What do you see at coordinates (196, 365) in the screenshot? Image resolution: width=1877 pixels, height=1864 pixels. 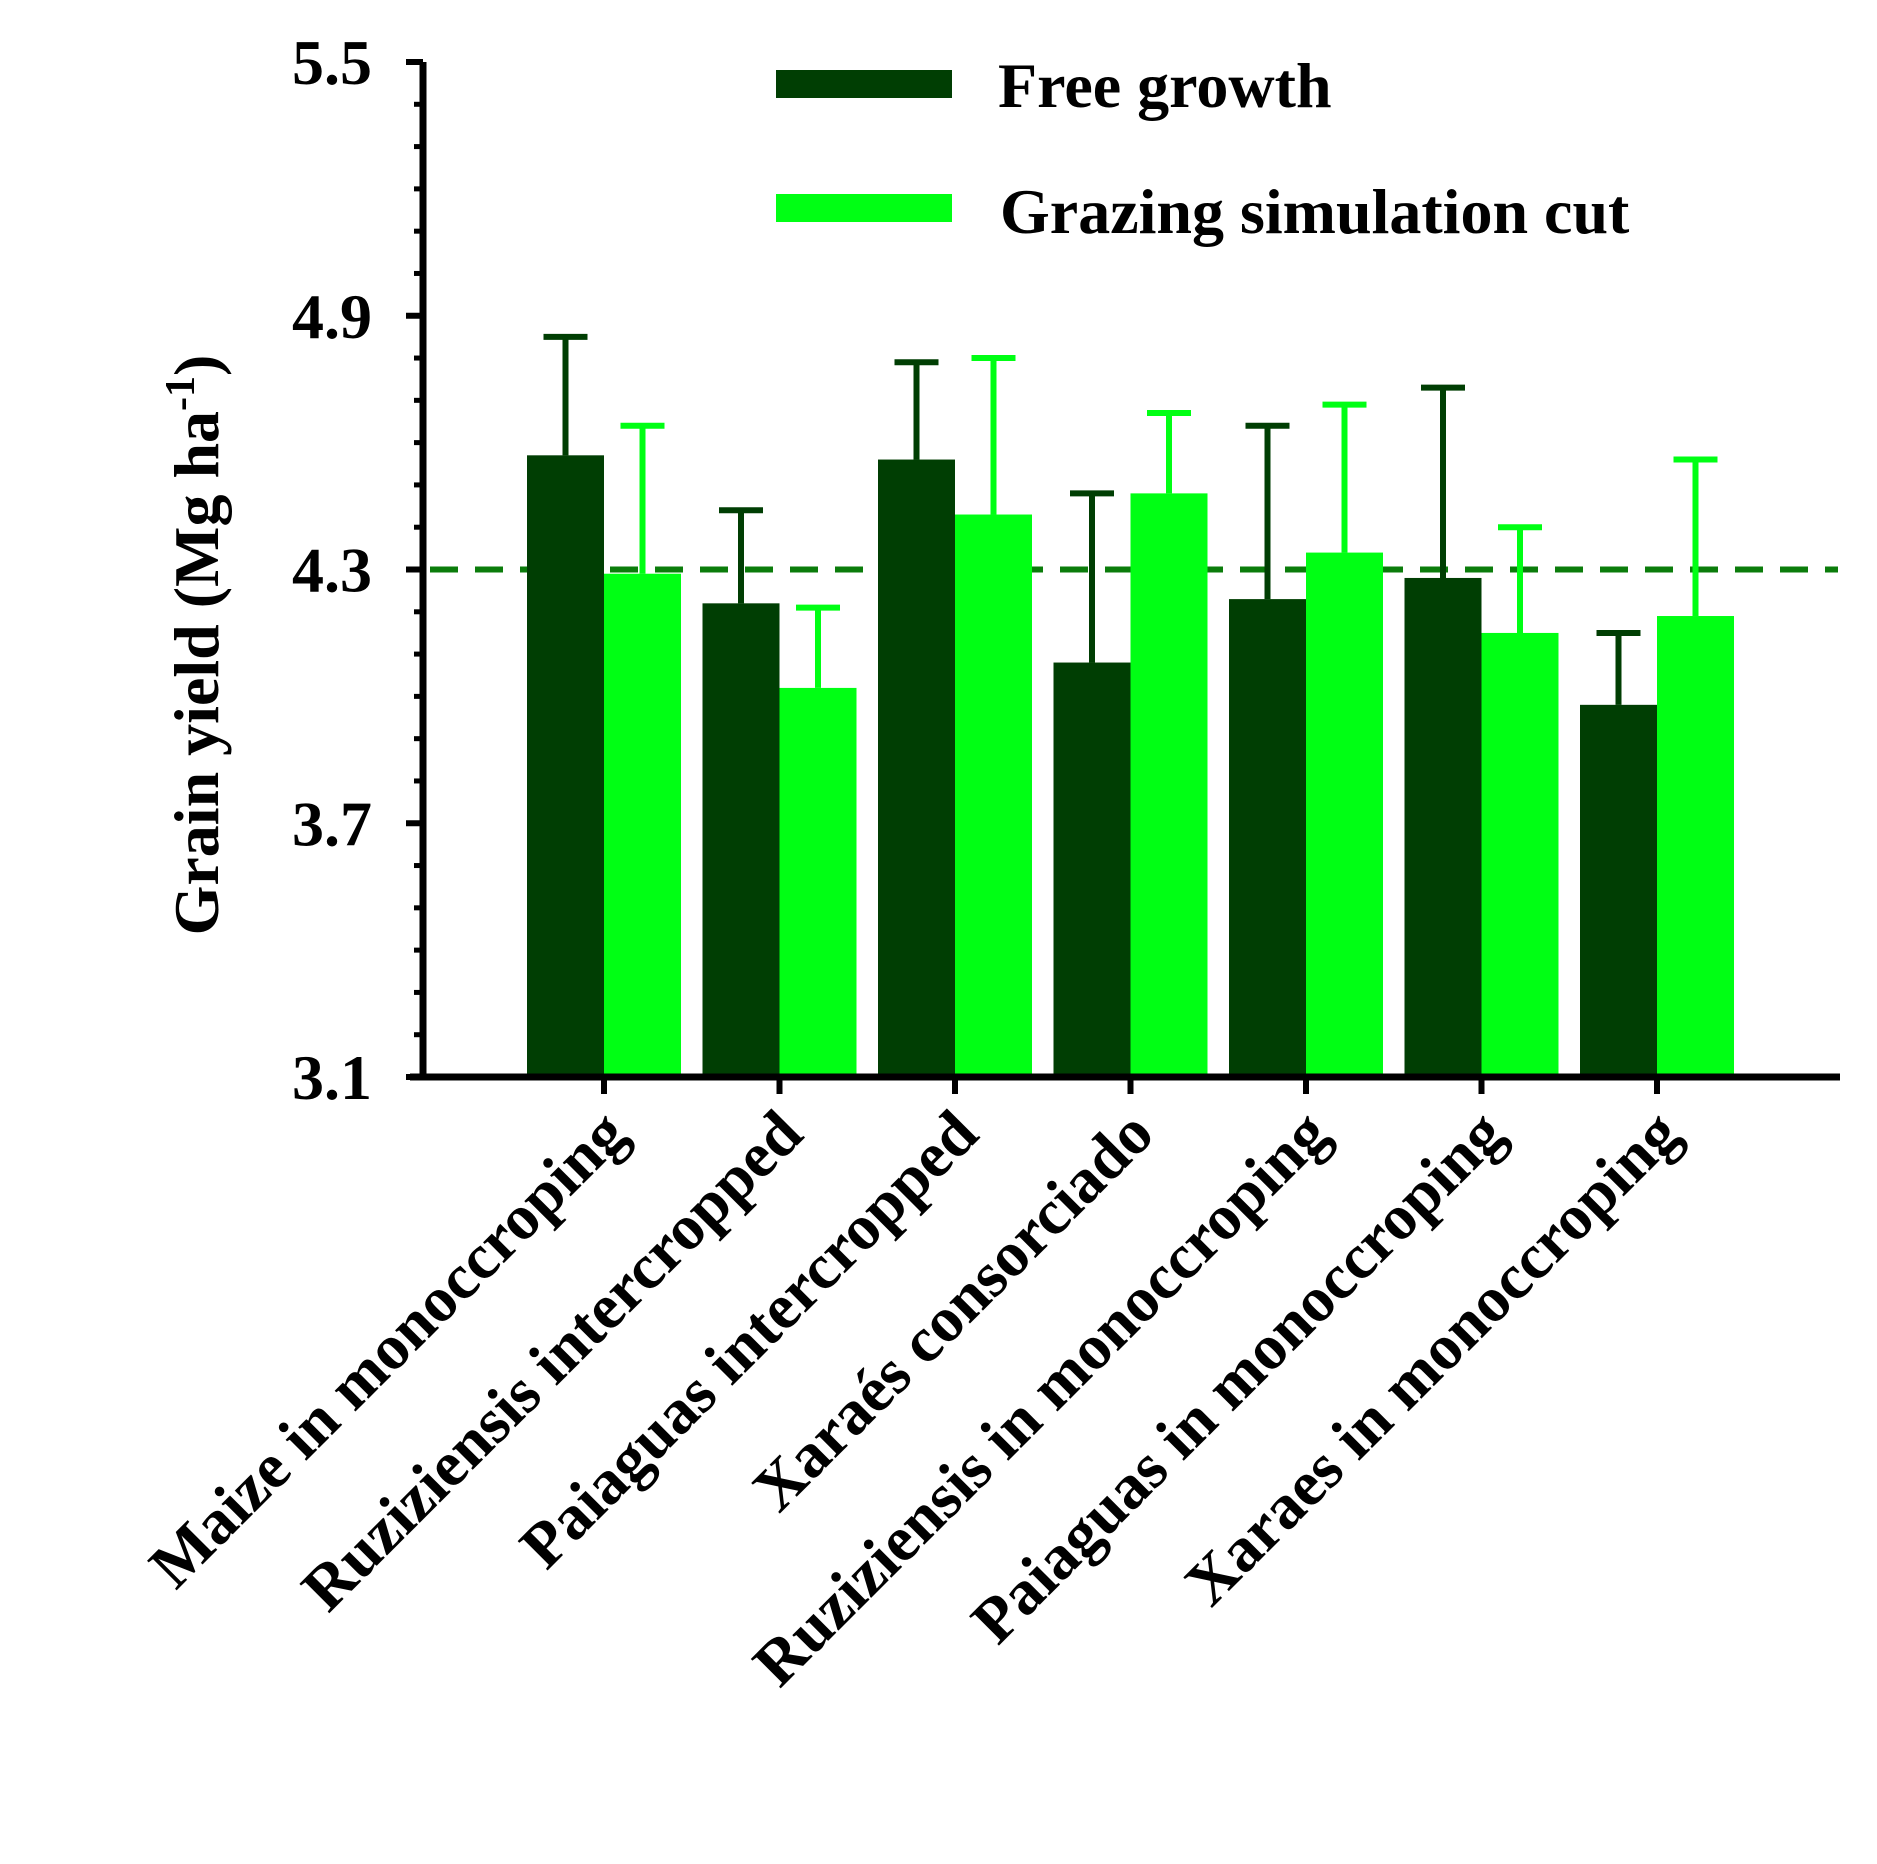 I see `y-axis-label-close: )` at bounding box center [196, 365].